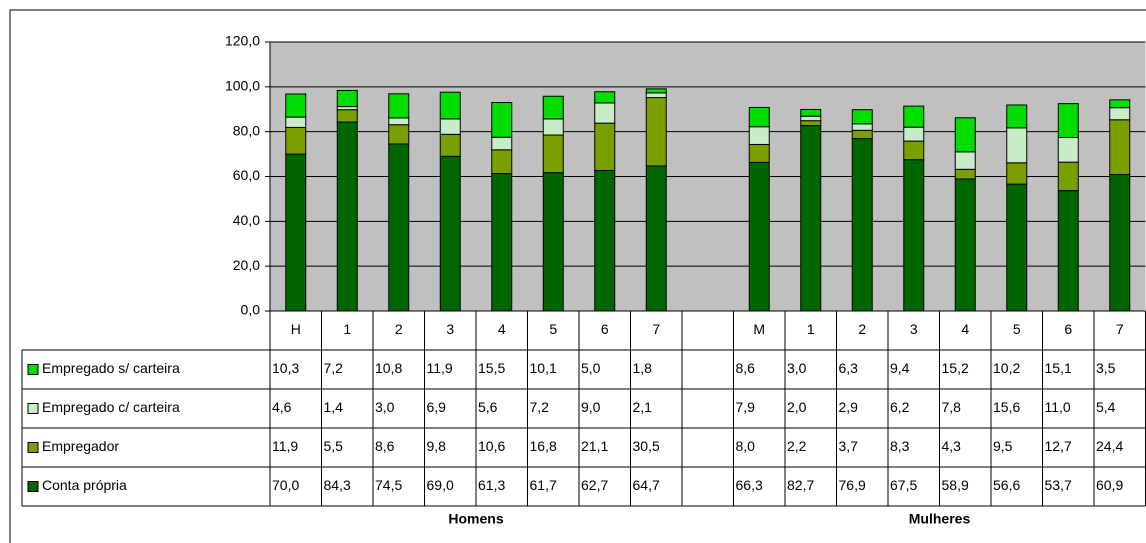 The height and width of the screenshot is (543, 1146). I want to click on data-label: 9,8, so click(437, 446).